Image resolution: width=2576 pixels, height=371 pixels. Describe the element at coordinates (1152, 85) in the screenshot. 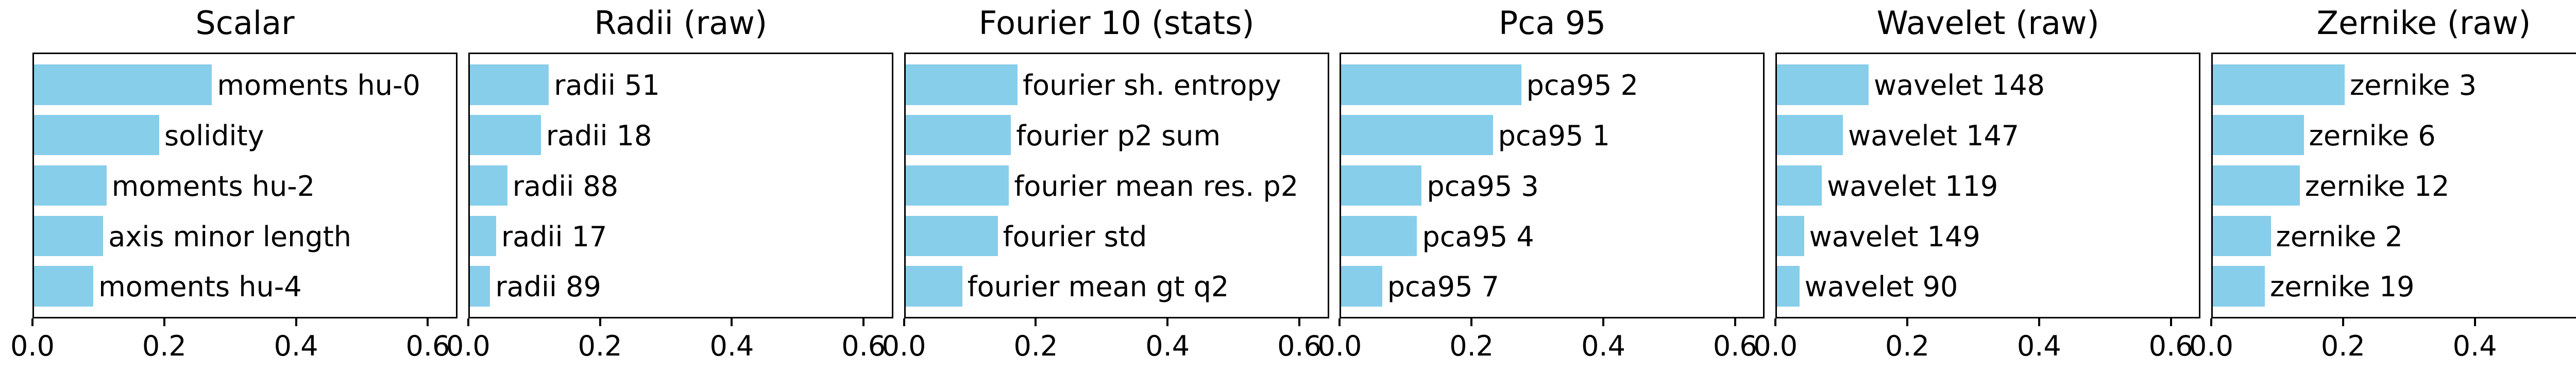

I see `bar-label: fourier sh. entropy` at that location.